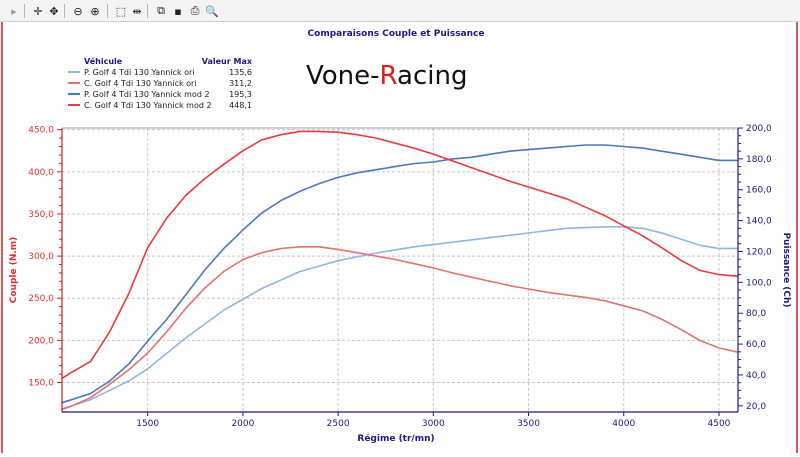 This screenshot has height=457, width=800. Describe the element at coordinates (227, 61) in the screenshot. I see `legend-header-max: Valeur Max` at that location.